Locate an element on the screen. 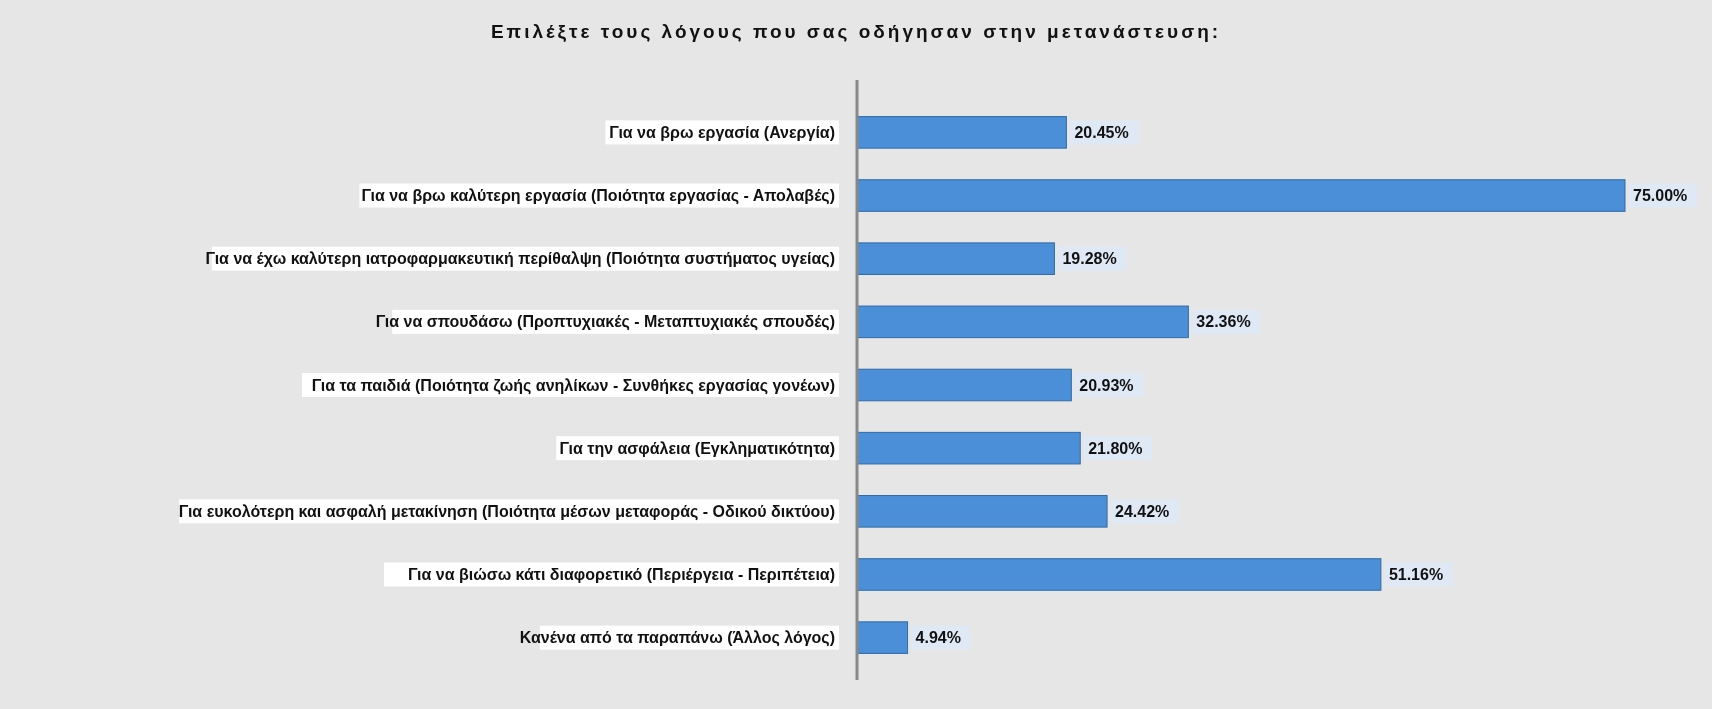  data-label: 51.16% is located at coordinates (1416, 574).